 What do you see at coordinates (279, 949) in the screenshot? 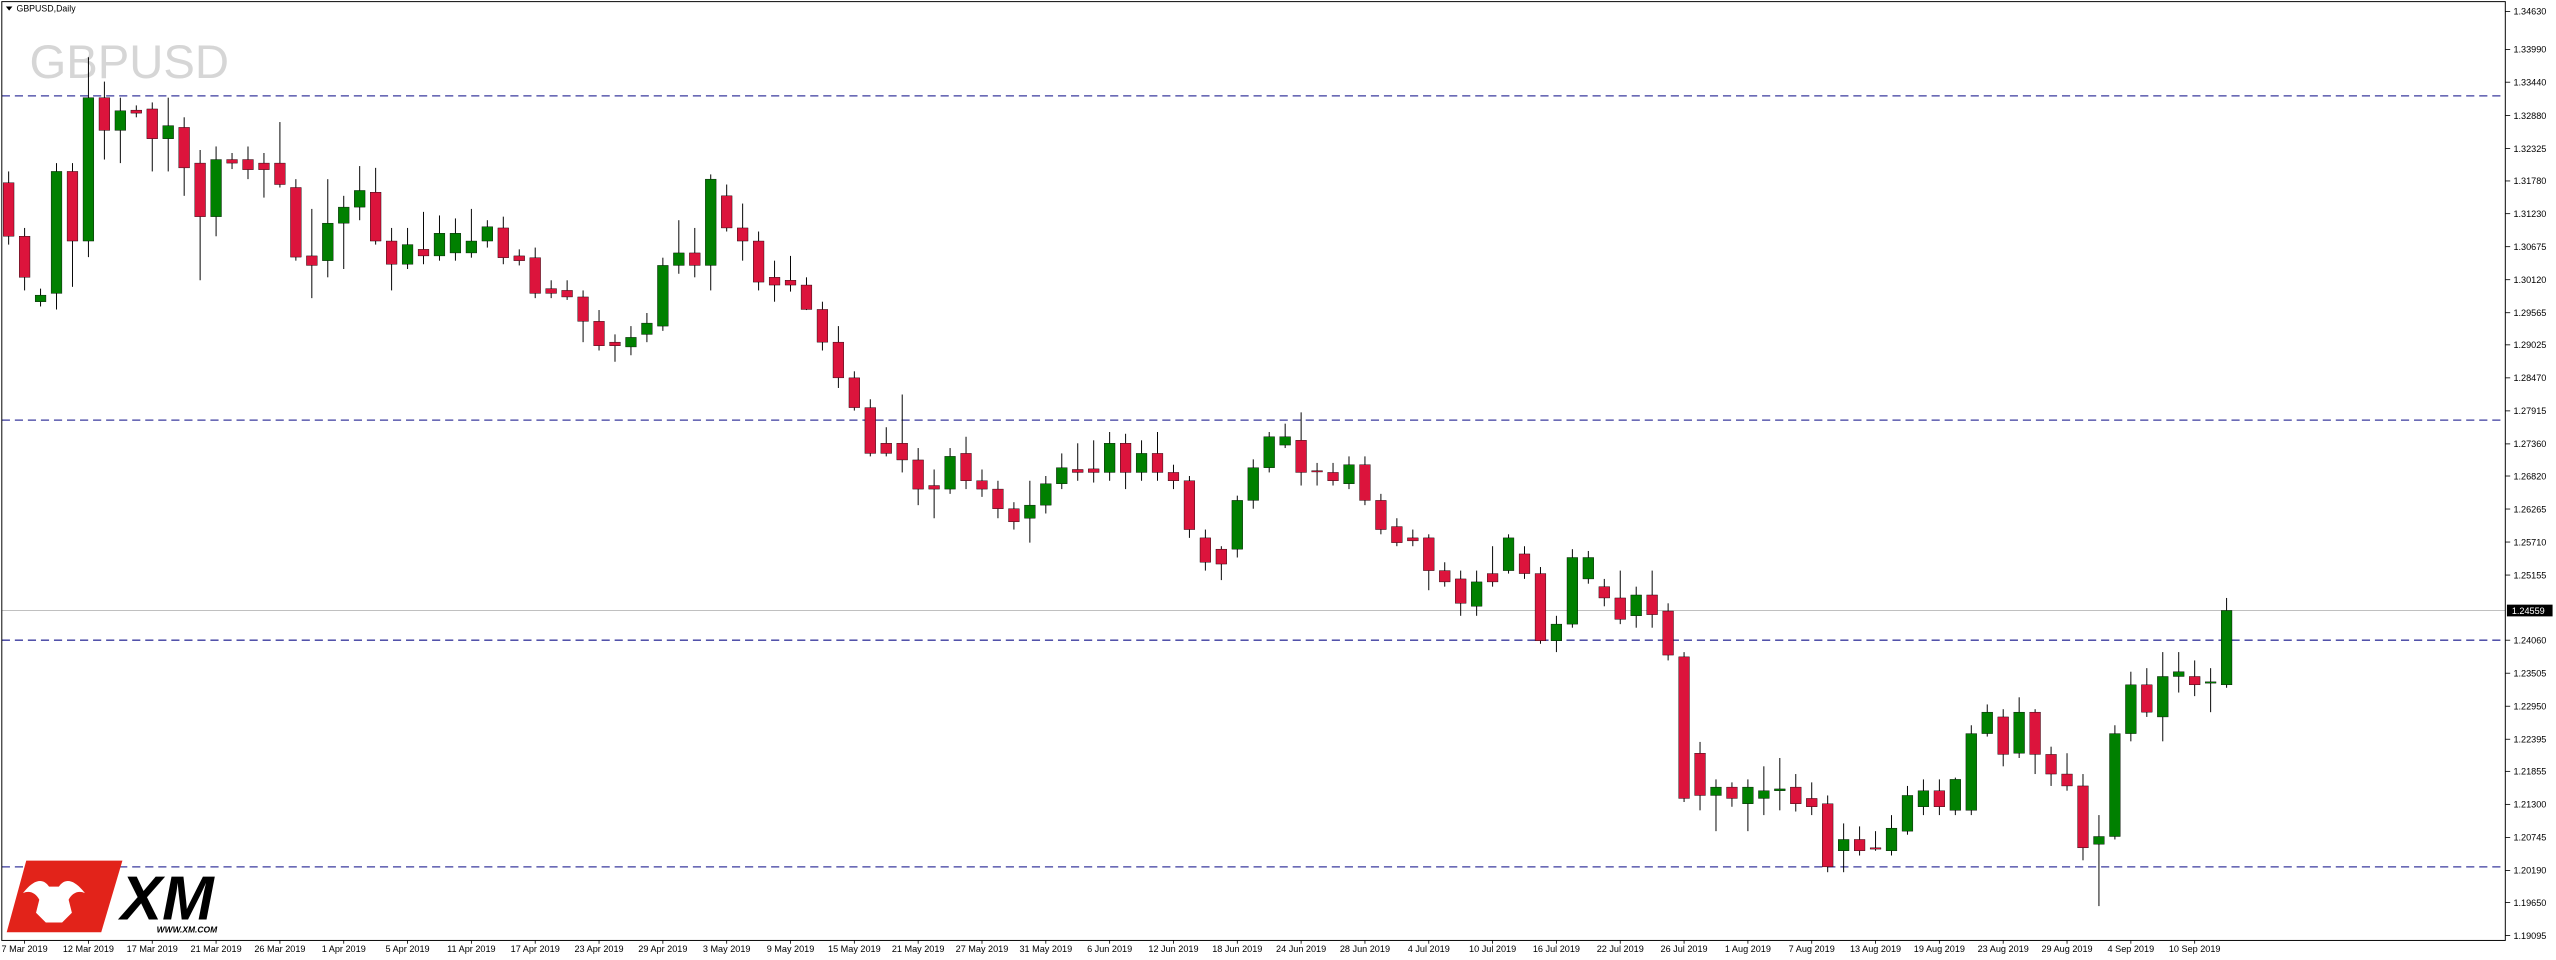
I see `x-tick-label: 26 Mar 2019` at bounding box center [279, 949].